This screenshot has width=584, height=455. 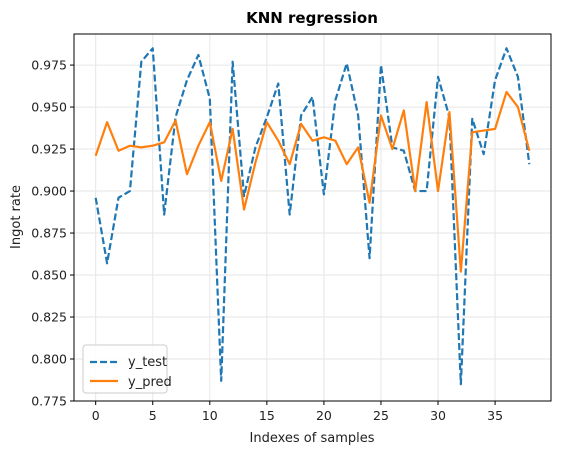 What do you see at coordinates (49, 107) in the screenshot?
I see `y-tick-label-7: 0.950` at bounding box center [49, 107].